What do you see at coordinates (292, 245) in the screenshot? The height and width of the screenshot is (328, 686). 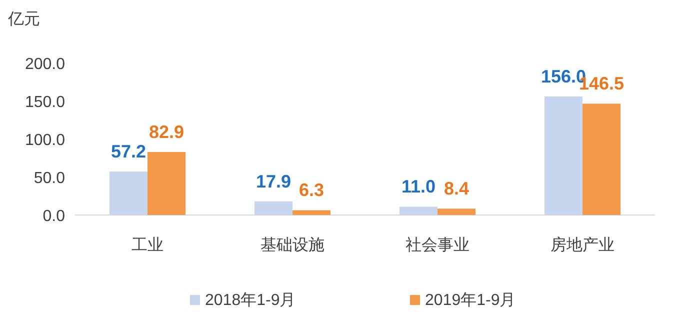 I see `x-tick-label: 基础设施` at bounding box center [292, 245].